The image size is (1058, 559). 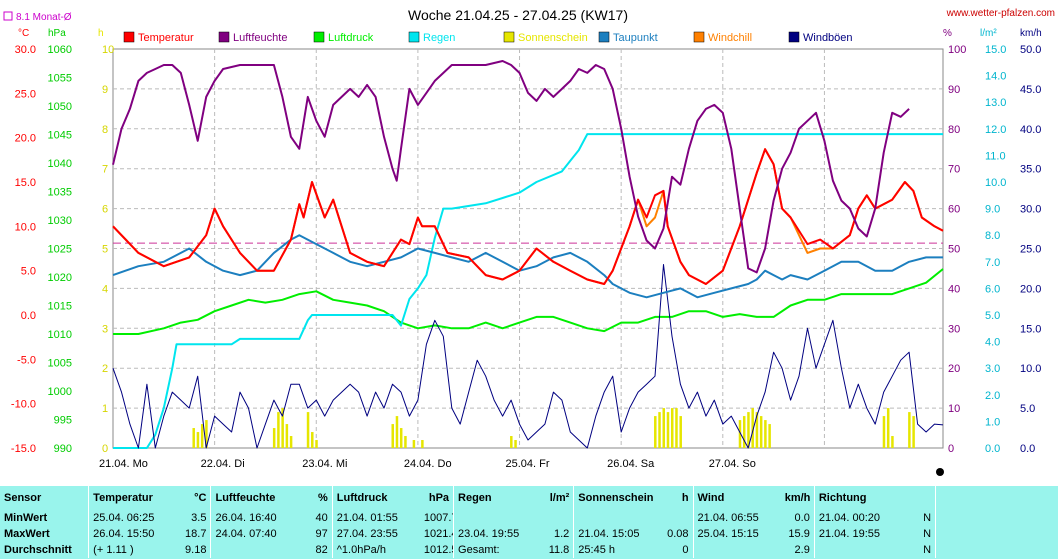 What do you see at coordinates (553, 38) in the screenshot?
I see `legend-label: Sonnenschein` at bounding box center [553, 38].